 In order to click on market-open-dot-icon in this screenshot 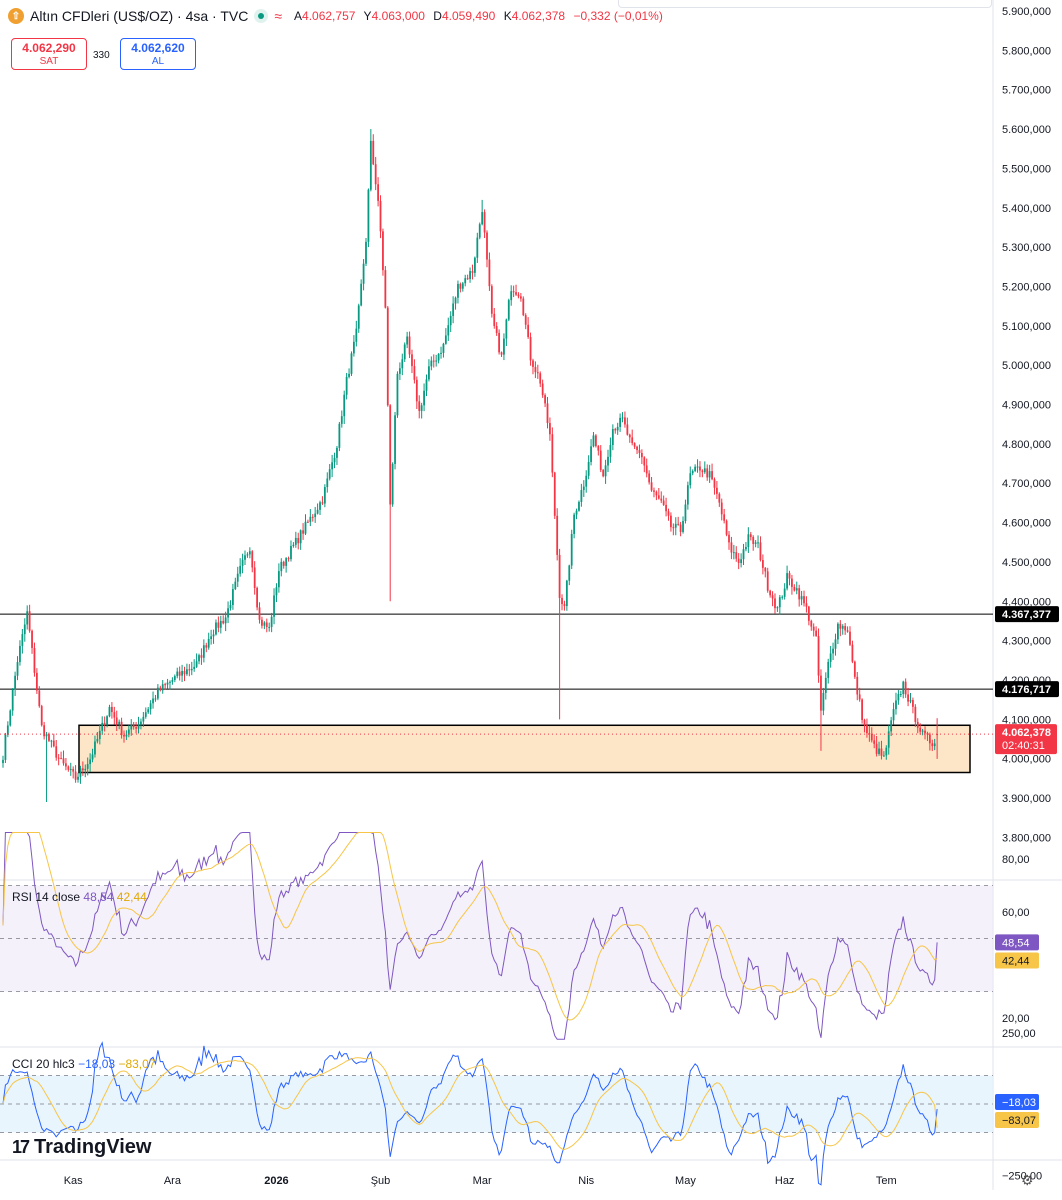, I will do `click(261, 16)`.